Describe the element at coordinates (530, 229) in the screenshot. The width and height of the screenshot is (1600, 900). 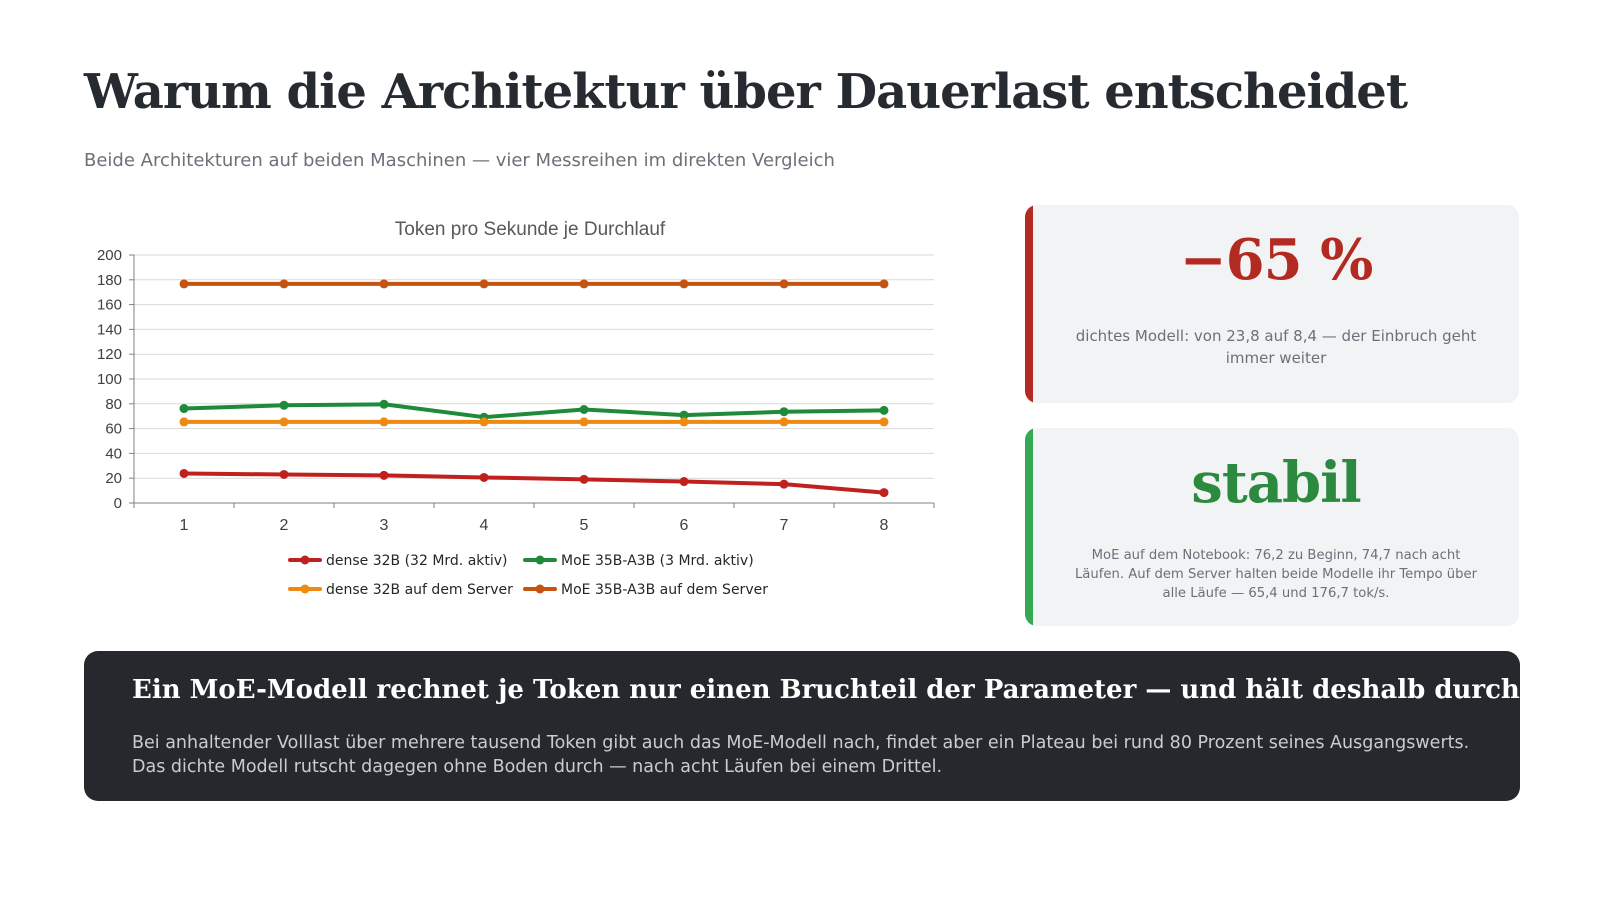
I see `chart-title: Token pro Sekunde je Durchlauf` at that location.